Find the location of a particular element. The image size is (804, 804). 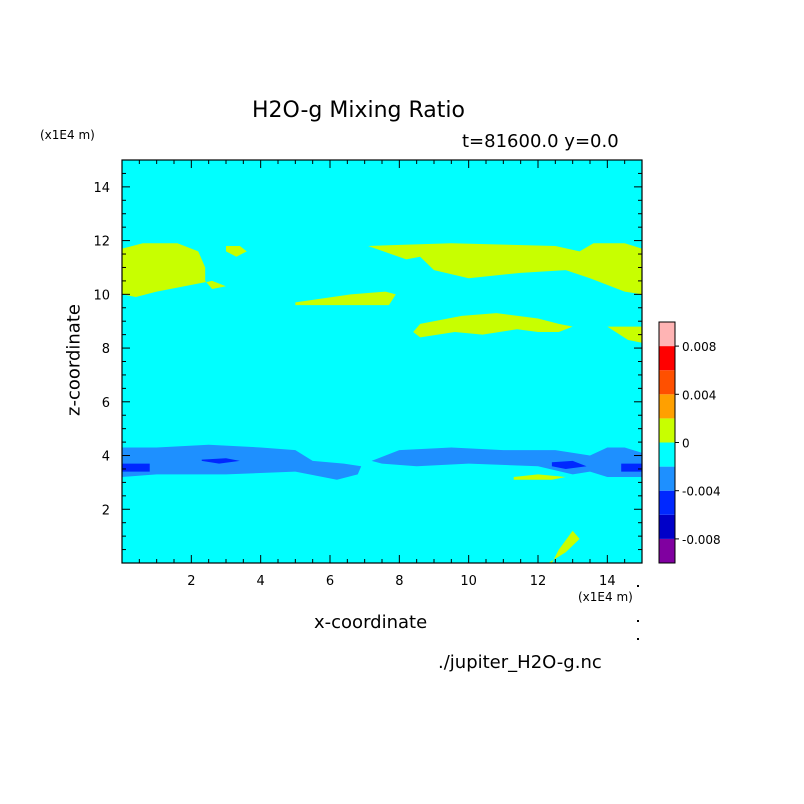

contour-region-upper-moist-band is located at coordinates (345, 298).